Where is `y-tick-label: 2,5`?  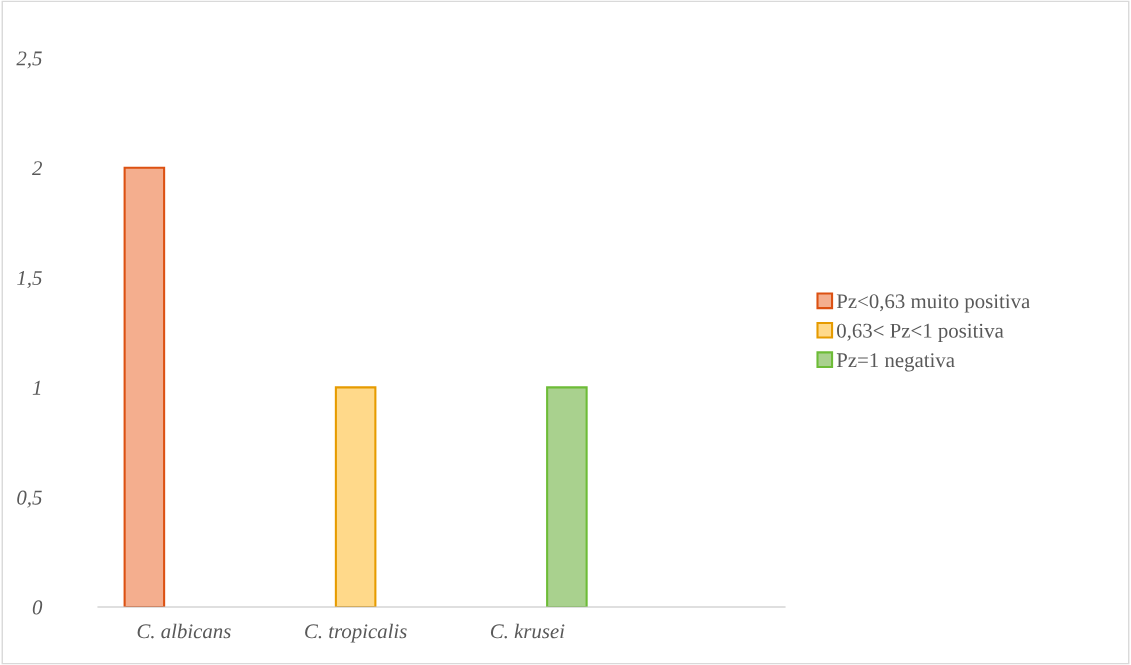
y-tick-label: 2,5 is located at coordinates (29, 60).